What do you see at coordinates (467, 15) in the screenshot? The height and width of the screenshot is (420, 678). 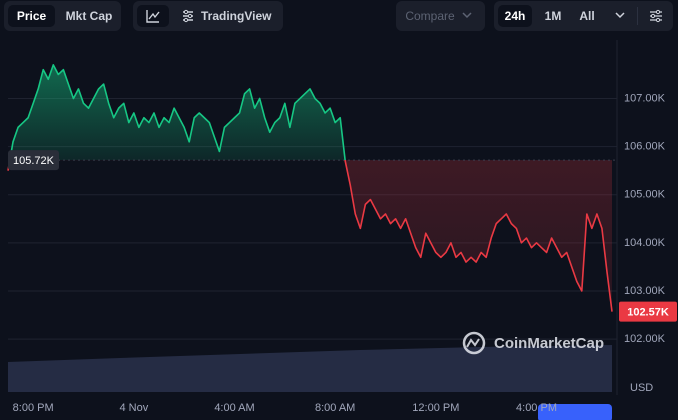 I see `compare-chevron` at bounding box center [467, 15].